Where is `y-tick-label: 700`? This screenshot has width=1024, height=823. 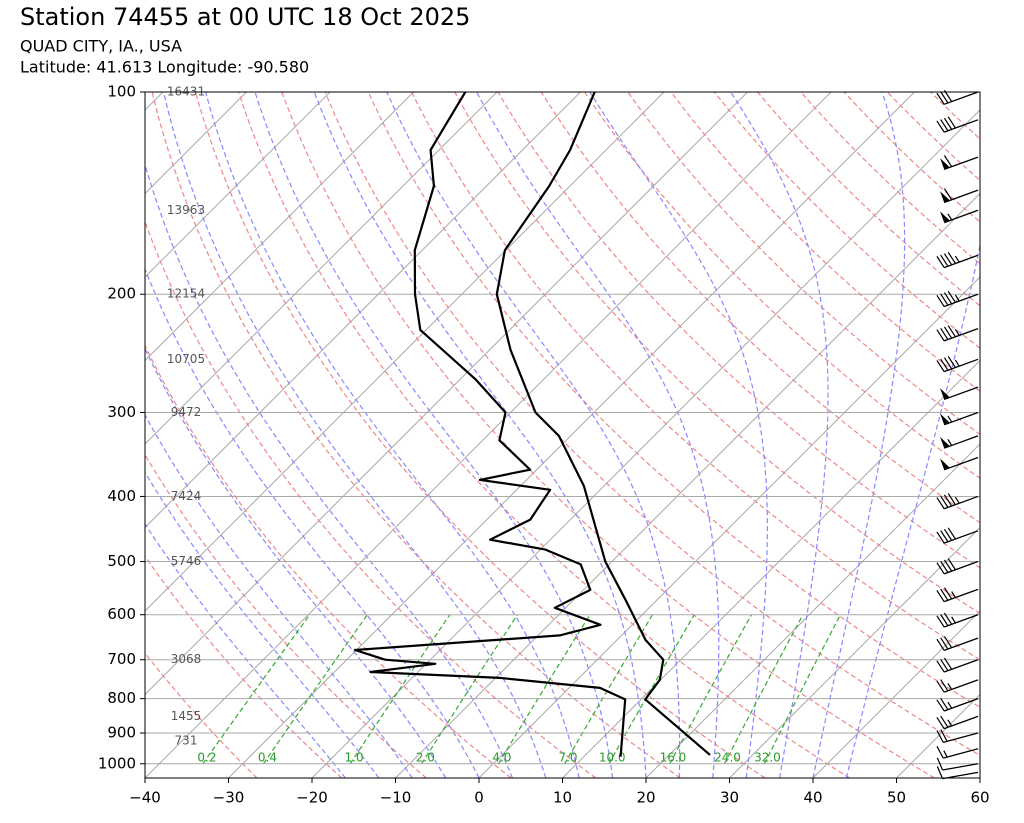 y-tick-label: 700 is located at coordinates (121, 659).